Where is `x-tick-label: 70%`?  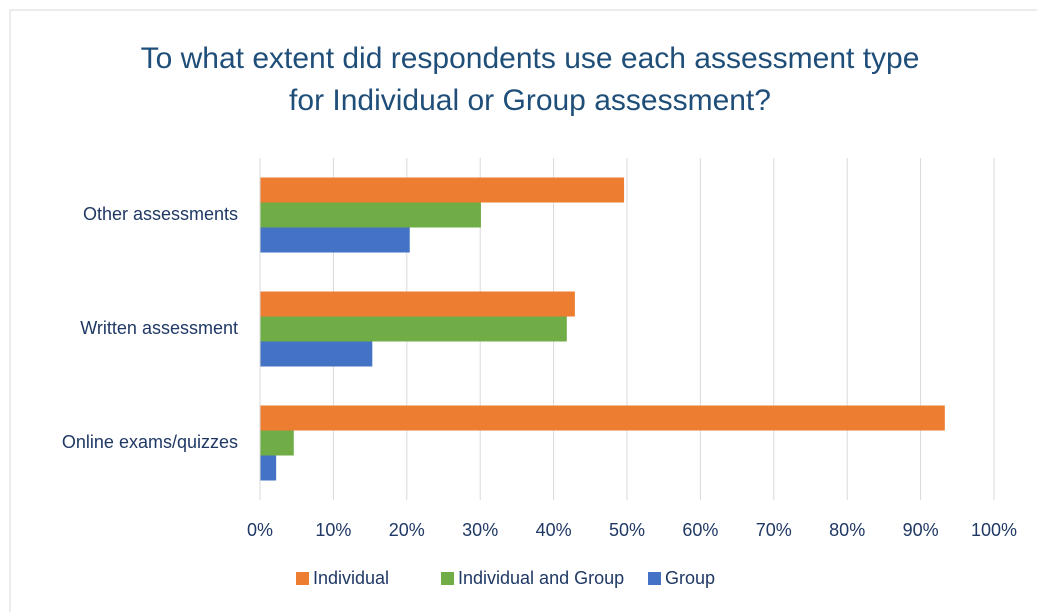
x-tick-label: 70% is located at coordinates (774, 530).